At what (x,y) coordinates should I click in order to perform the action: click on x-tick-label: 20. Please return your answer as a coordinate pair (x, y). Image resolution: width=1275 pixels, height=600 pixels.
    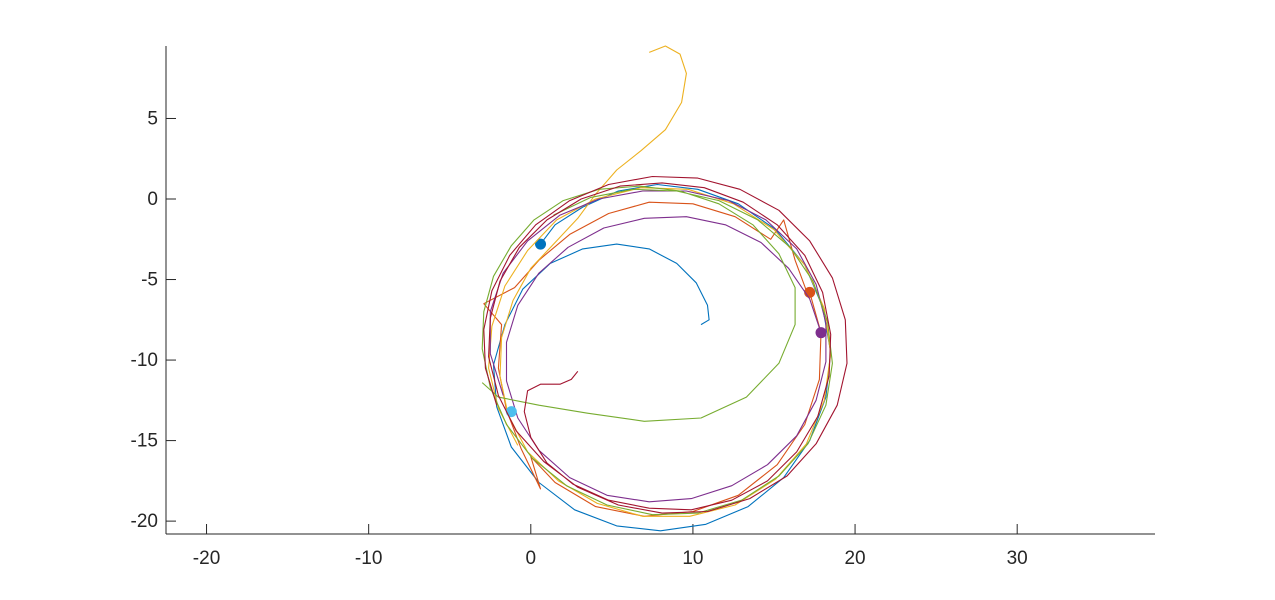
    Looking at the image, I should click on (854, 558).